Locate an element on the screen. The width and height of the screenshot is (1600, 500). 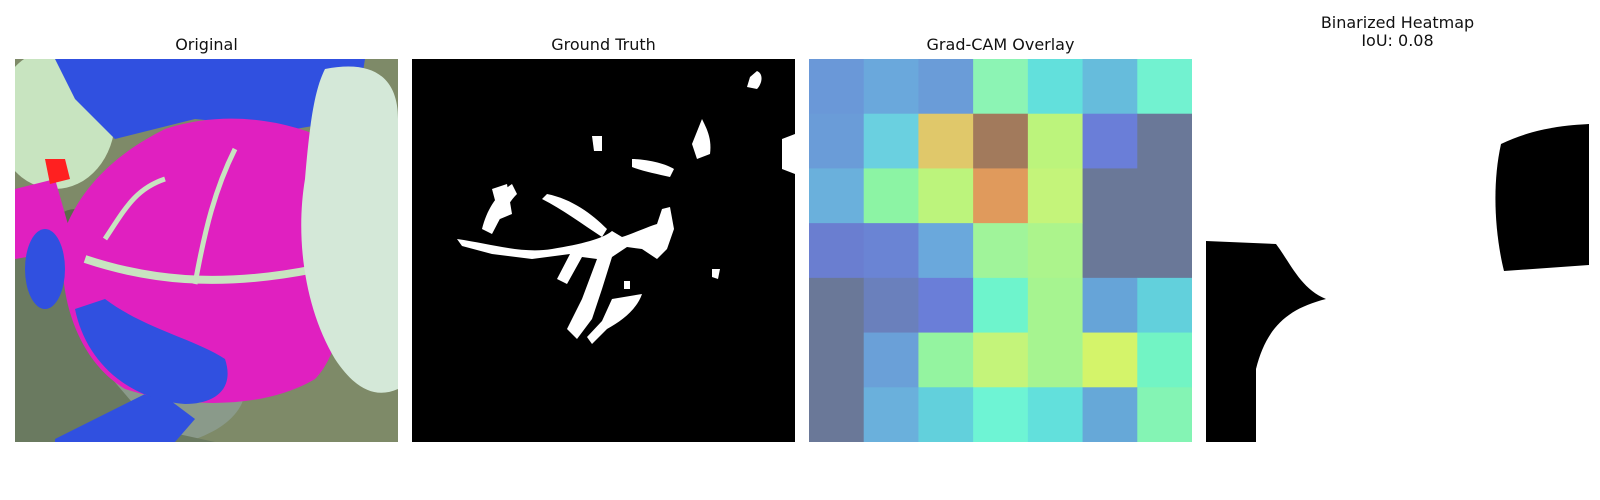
gradcam-title: Grad-CAM Overlay is located at coordinates (1000, 44).